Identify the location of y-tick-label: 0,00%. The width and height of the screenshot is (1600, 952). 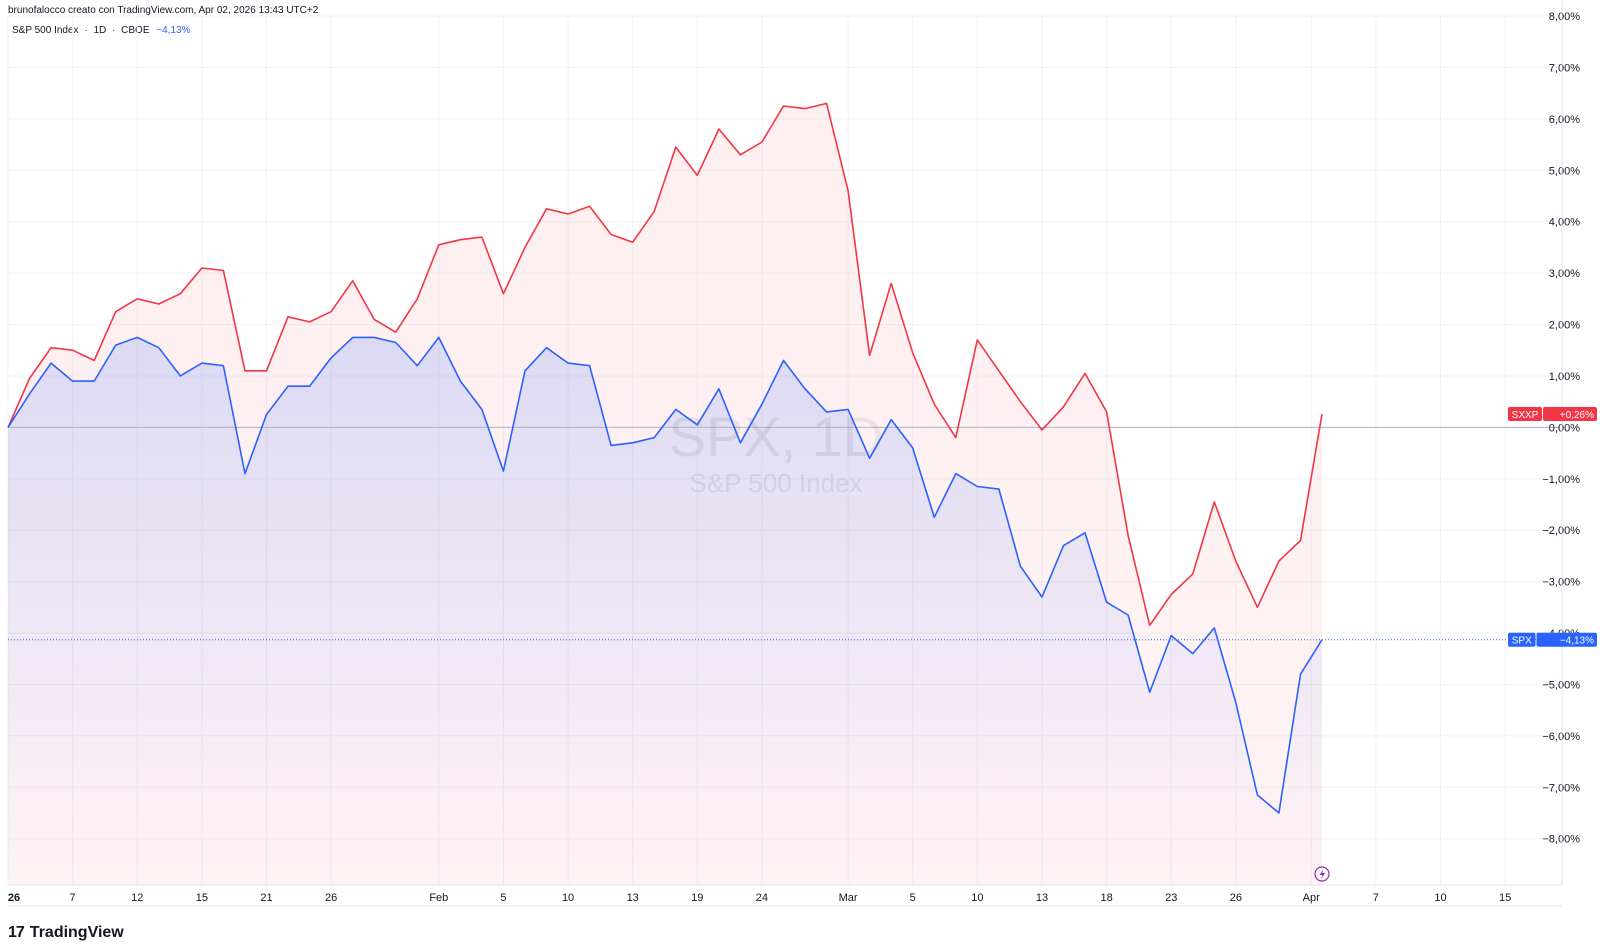
(1564, 428).